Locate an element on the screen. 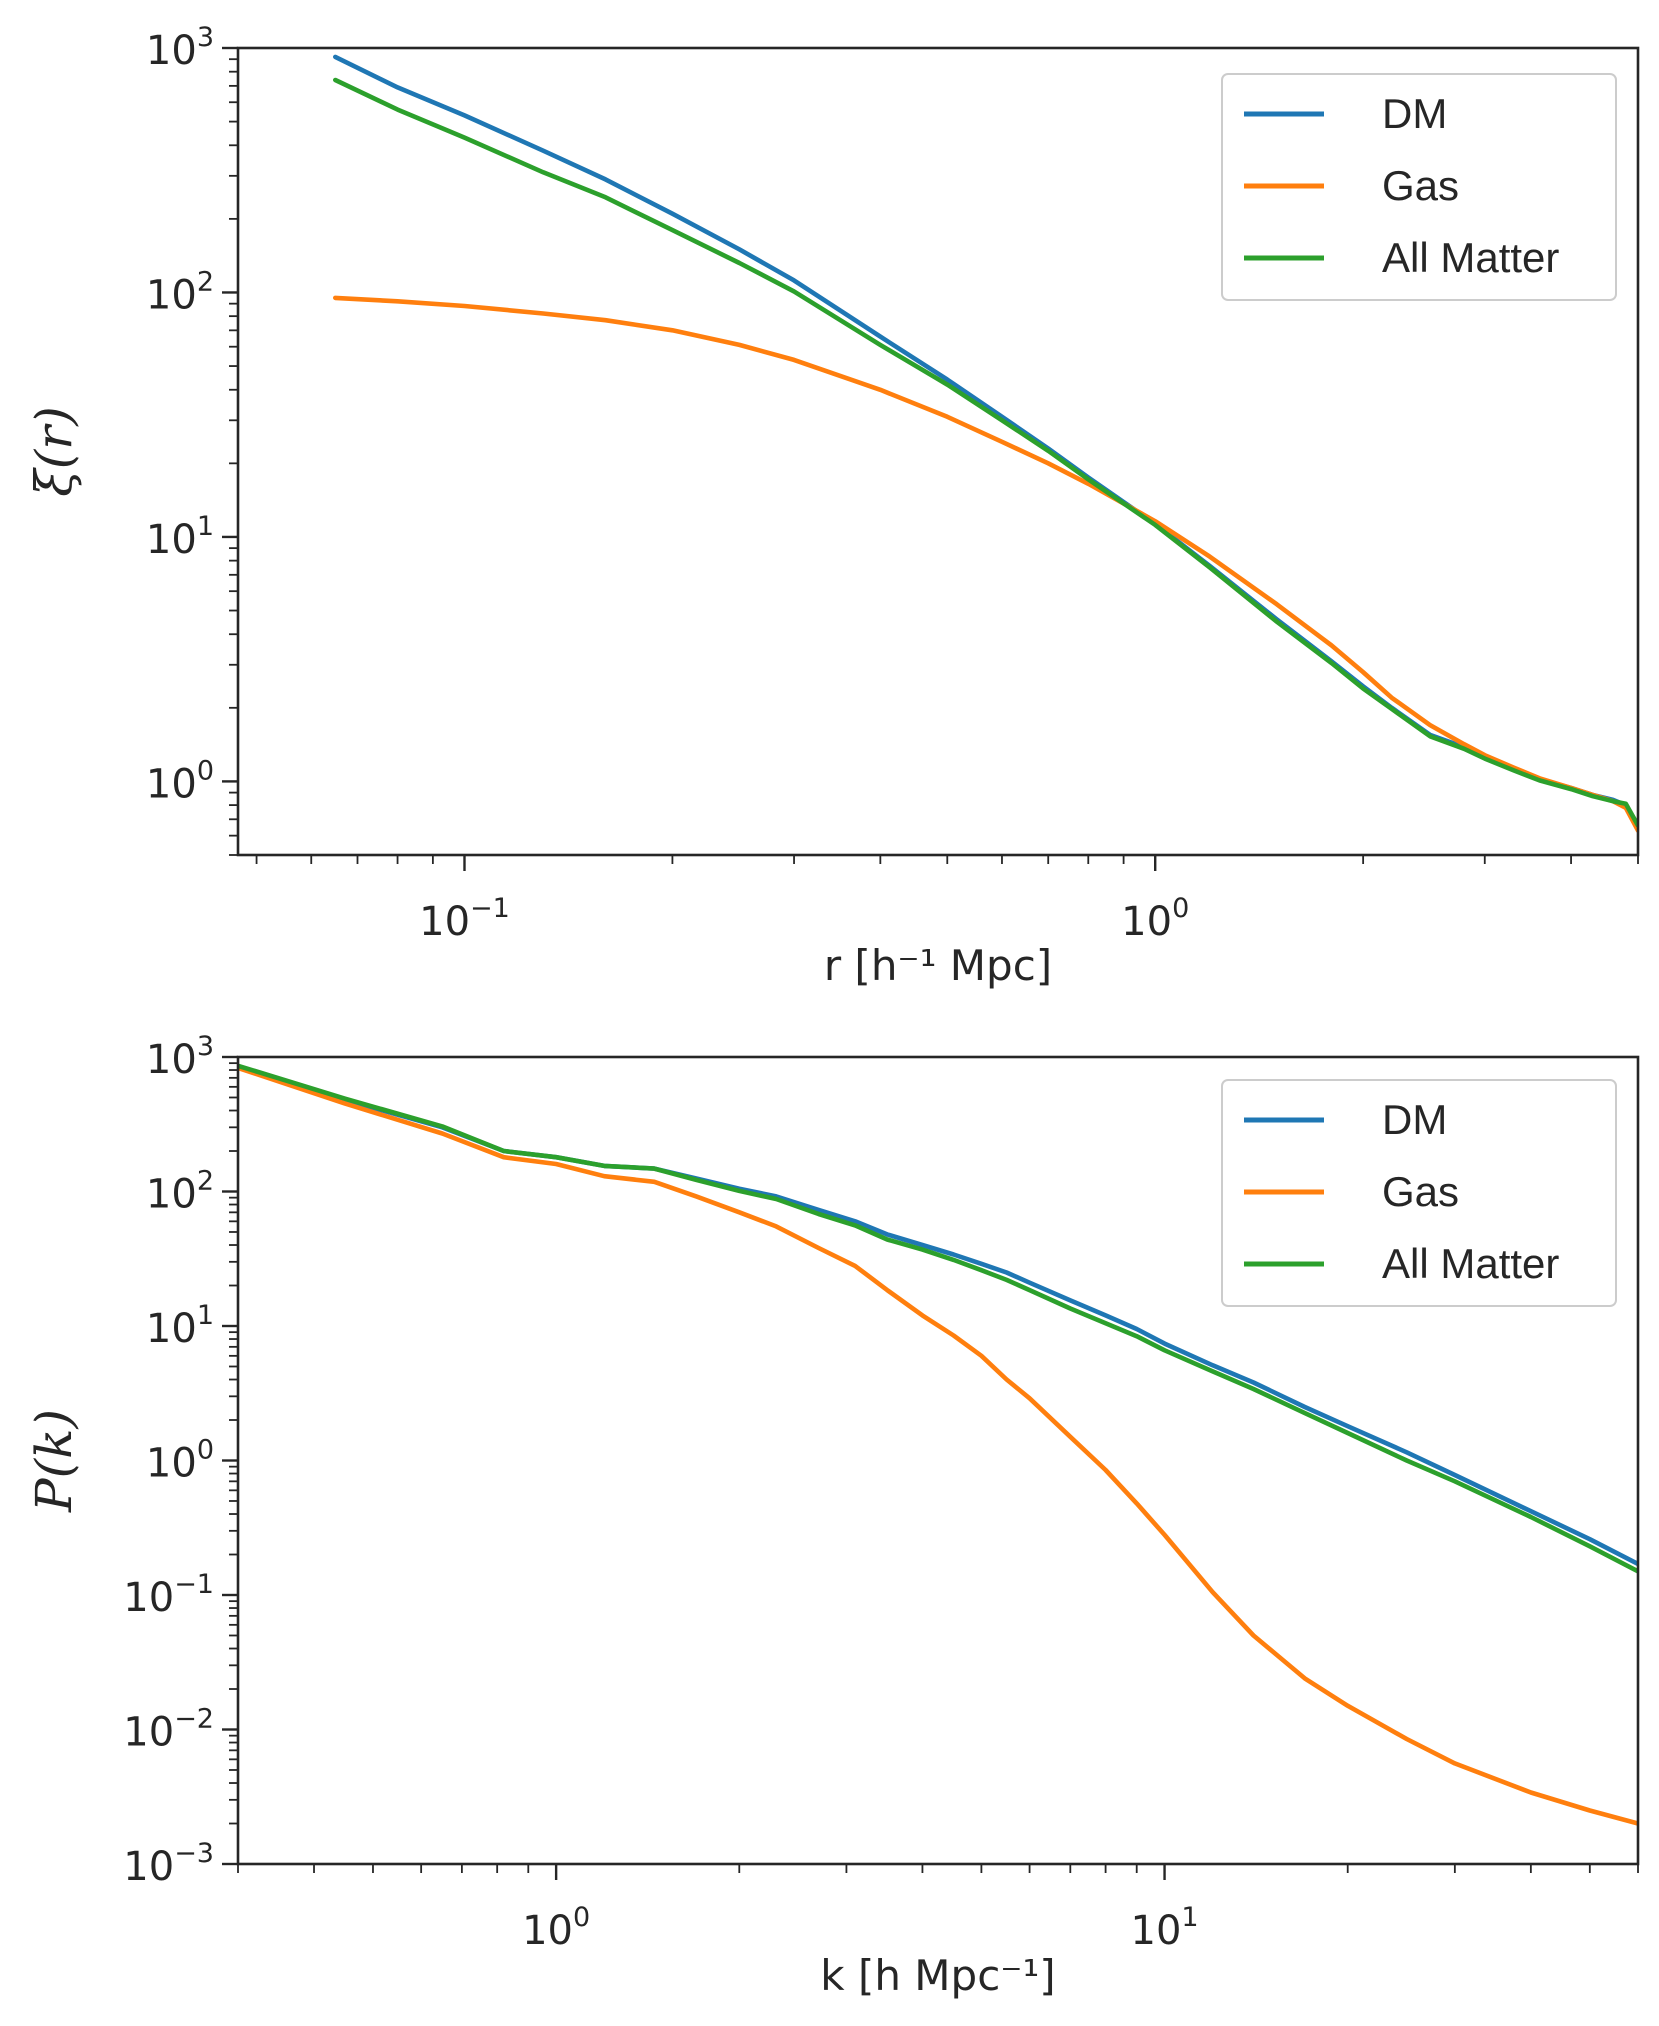 The image size is (1659, 2026). y-axis-title: ξ(r) is located at coordinates (54, 451).